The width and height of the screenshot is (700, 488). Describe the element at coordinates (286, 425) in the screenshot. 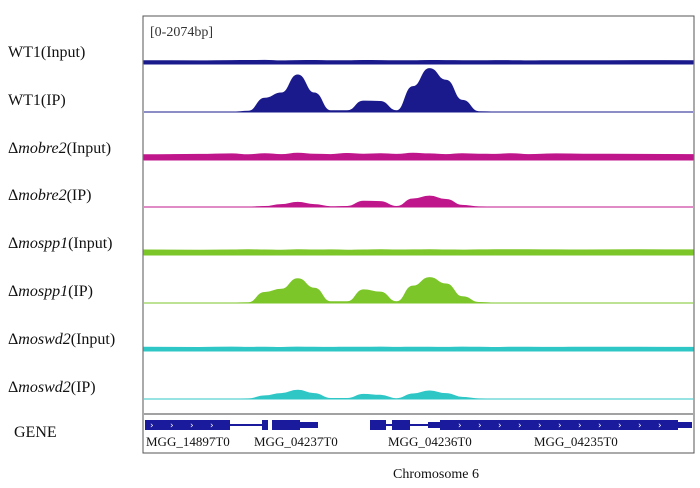

I see `gene-exon-2a` at that location.